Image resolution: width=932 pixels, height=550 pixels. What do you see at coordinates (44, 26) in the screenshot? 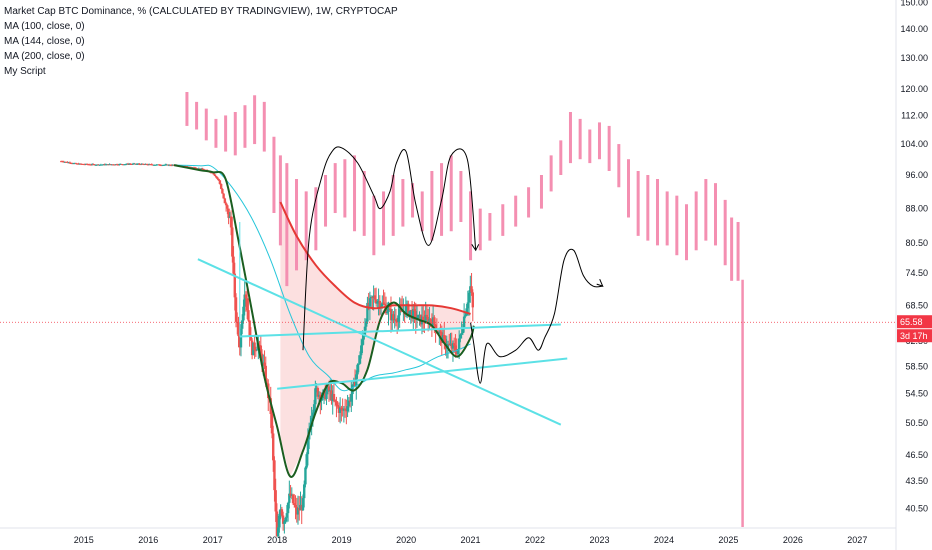
I see `legend-ma100: MA (100, close, 0)` at bounding box center [44, 26].